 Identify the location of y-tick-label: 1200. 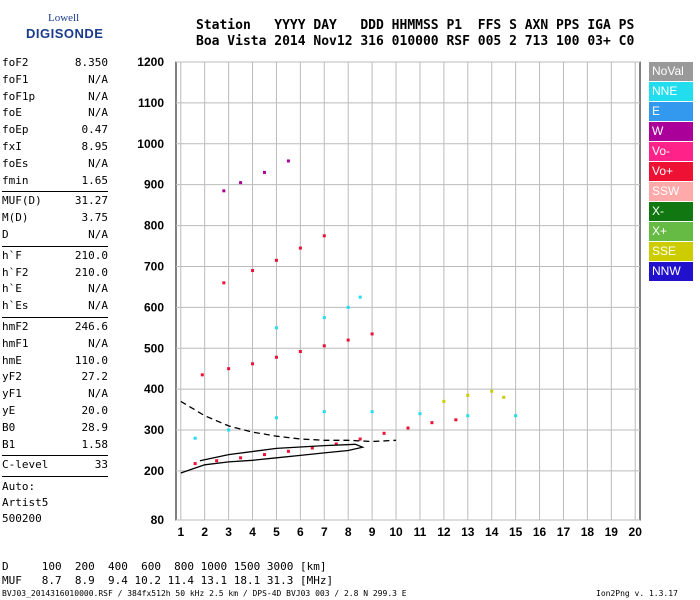
(150, 62).